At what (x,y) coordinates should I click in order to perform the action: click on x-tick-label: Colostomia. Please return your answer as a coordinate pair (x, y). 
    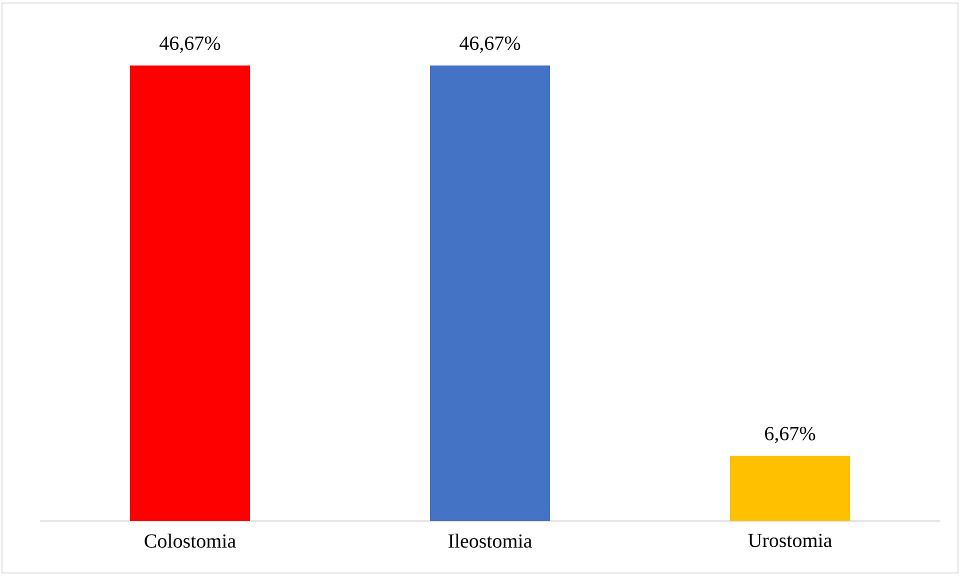
    Looking at the image, I should click on (190, 541).